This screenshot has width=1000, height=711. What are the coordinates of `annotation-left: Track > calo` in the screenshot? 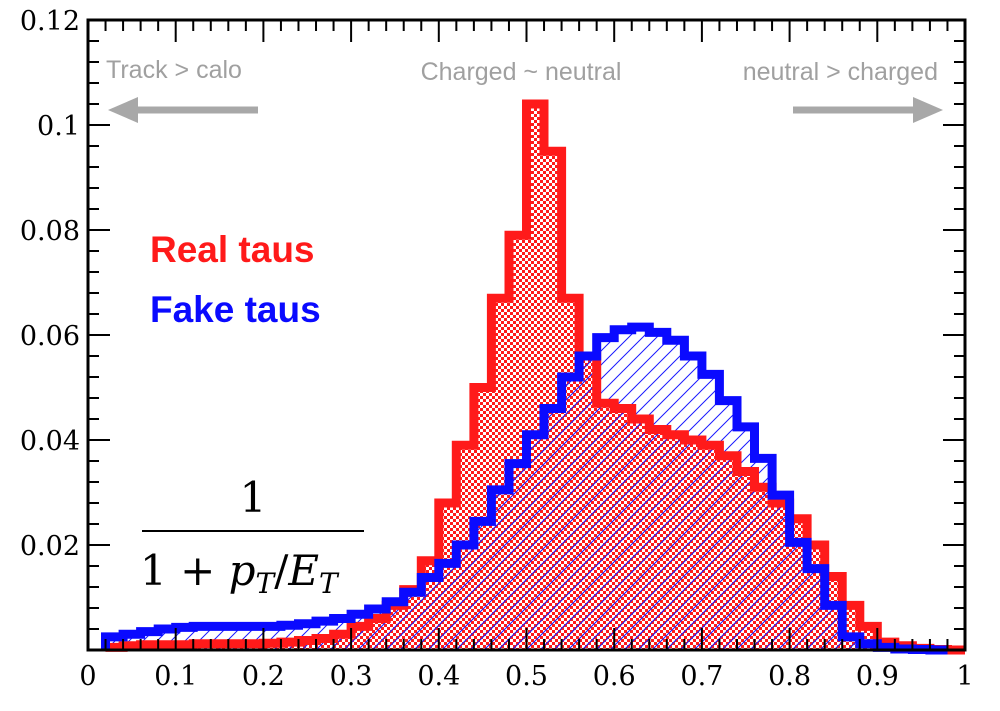 It's located at (174, 70).